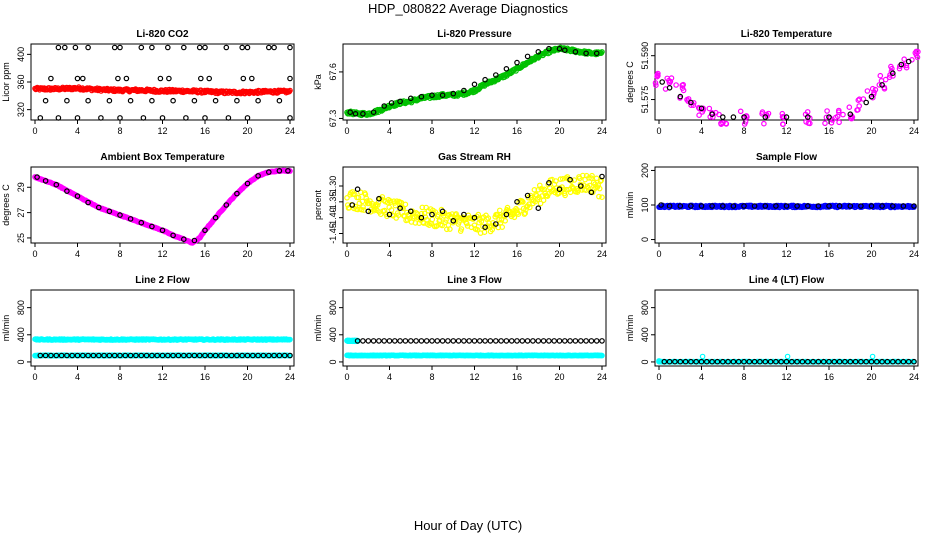  I want to click on plot-frame, so click(162, 82).